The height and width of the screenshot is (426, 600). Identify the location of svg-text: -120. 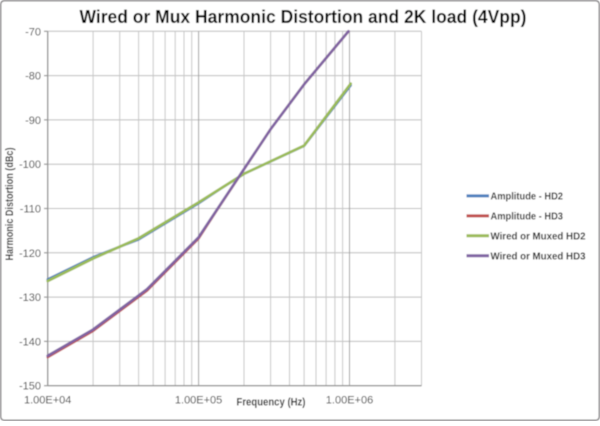
(30, 254).